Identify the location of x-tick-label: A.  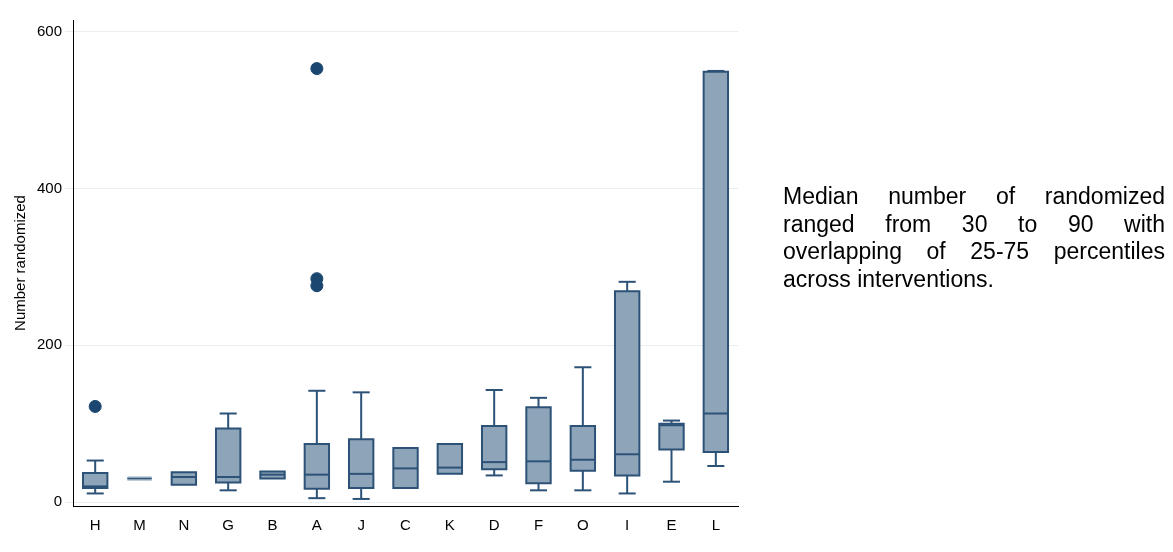
(316, 525).